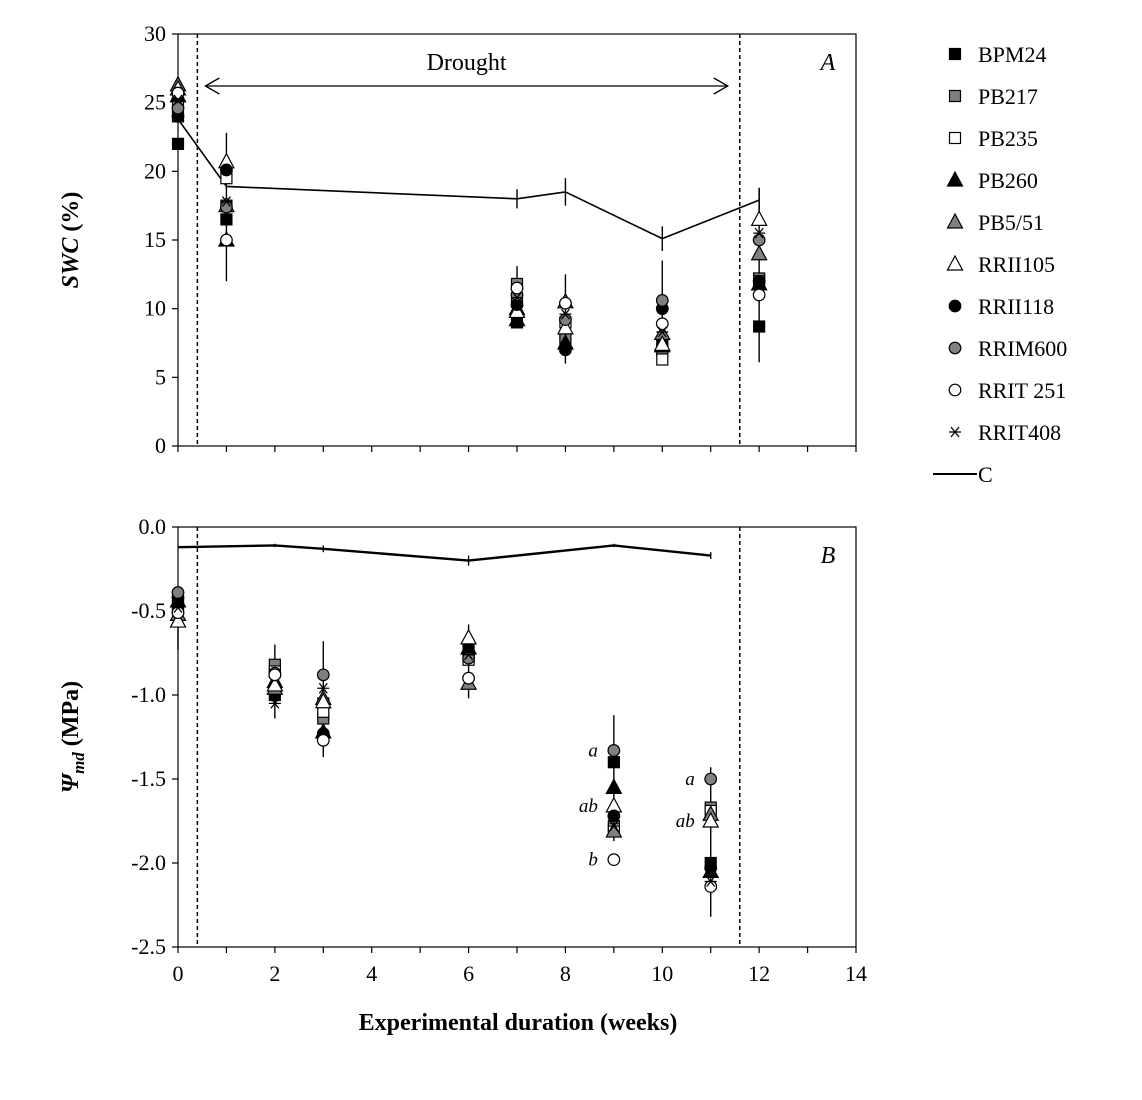  I want to click on drought-arrow-right-head, so click(721, 86).